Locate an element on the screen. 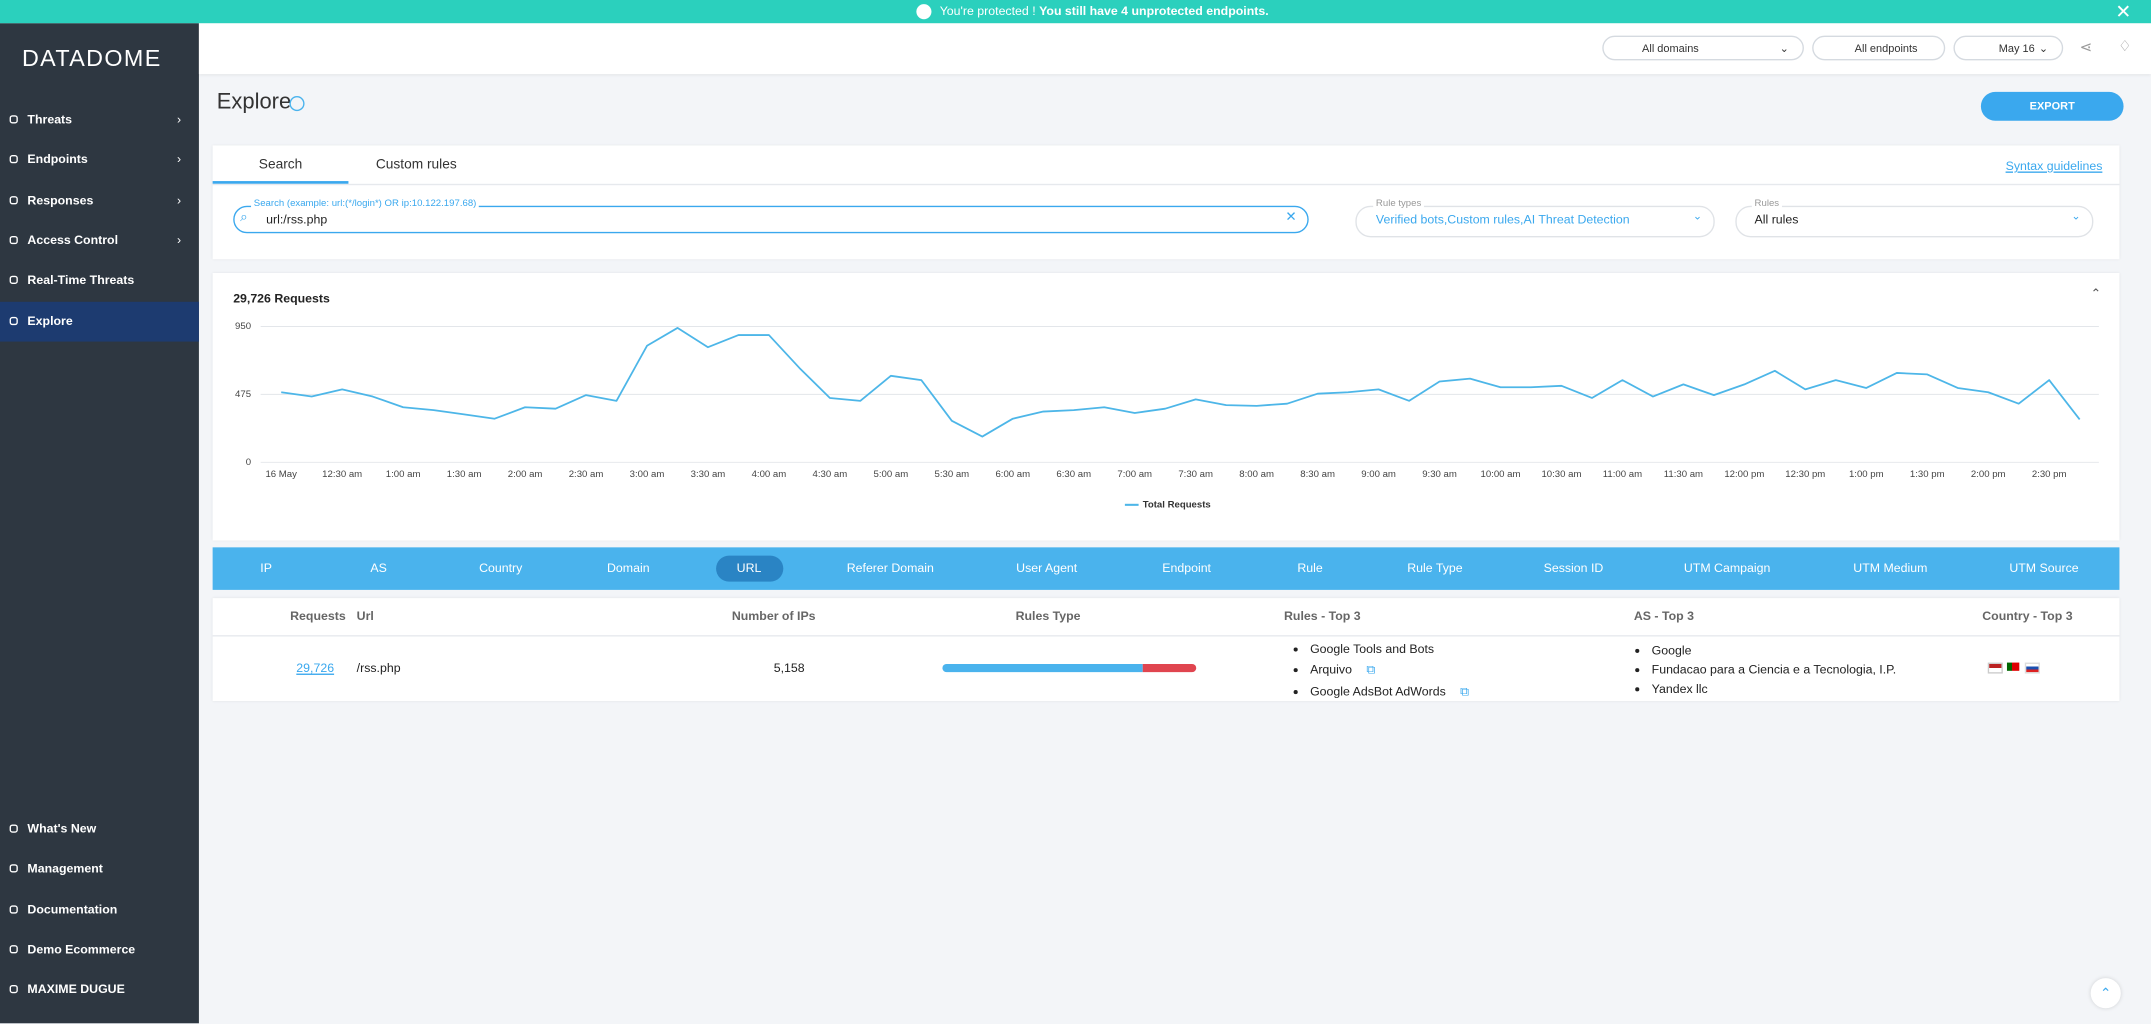 The image size is (2151, 1024). nav-item: Real-Time Threats is located at coordinates (99, 281).